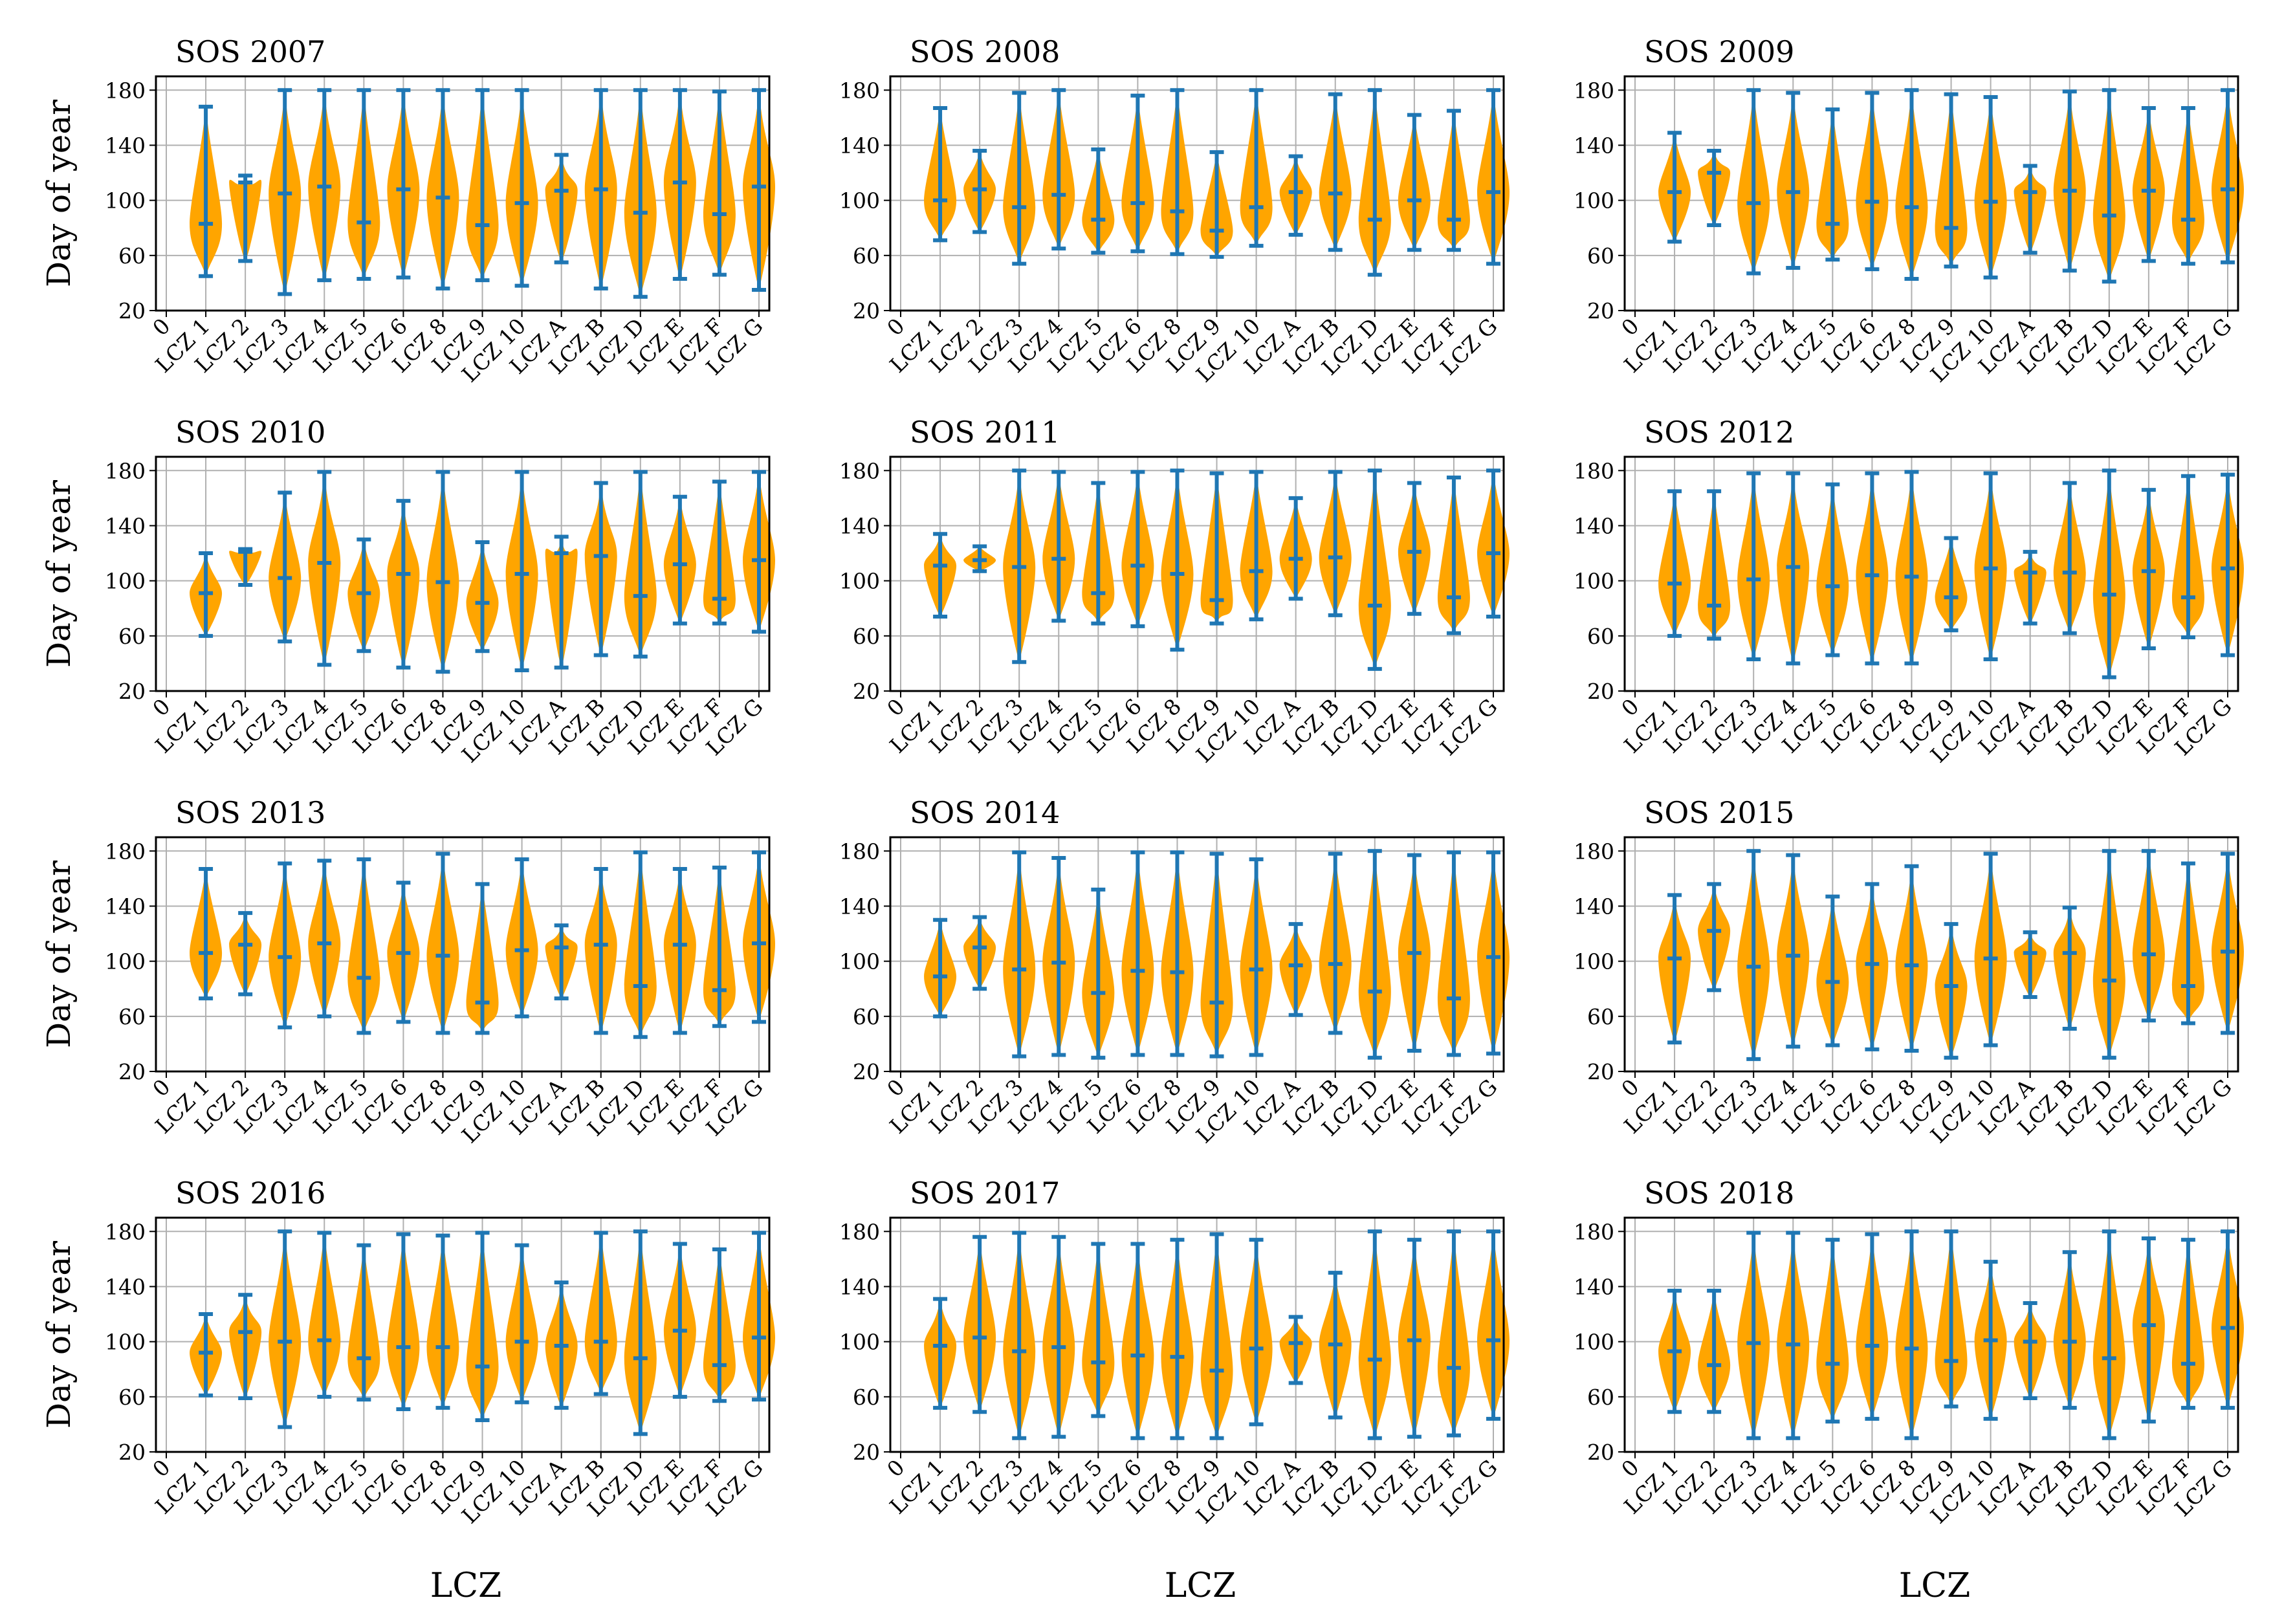  What do you see at coordinates (985, 1194) in the screenshot?
I see `chart-title: SOS 2017` at bounding box center [985, 1194].